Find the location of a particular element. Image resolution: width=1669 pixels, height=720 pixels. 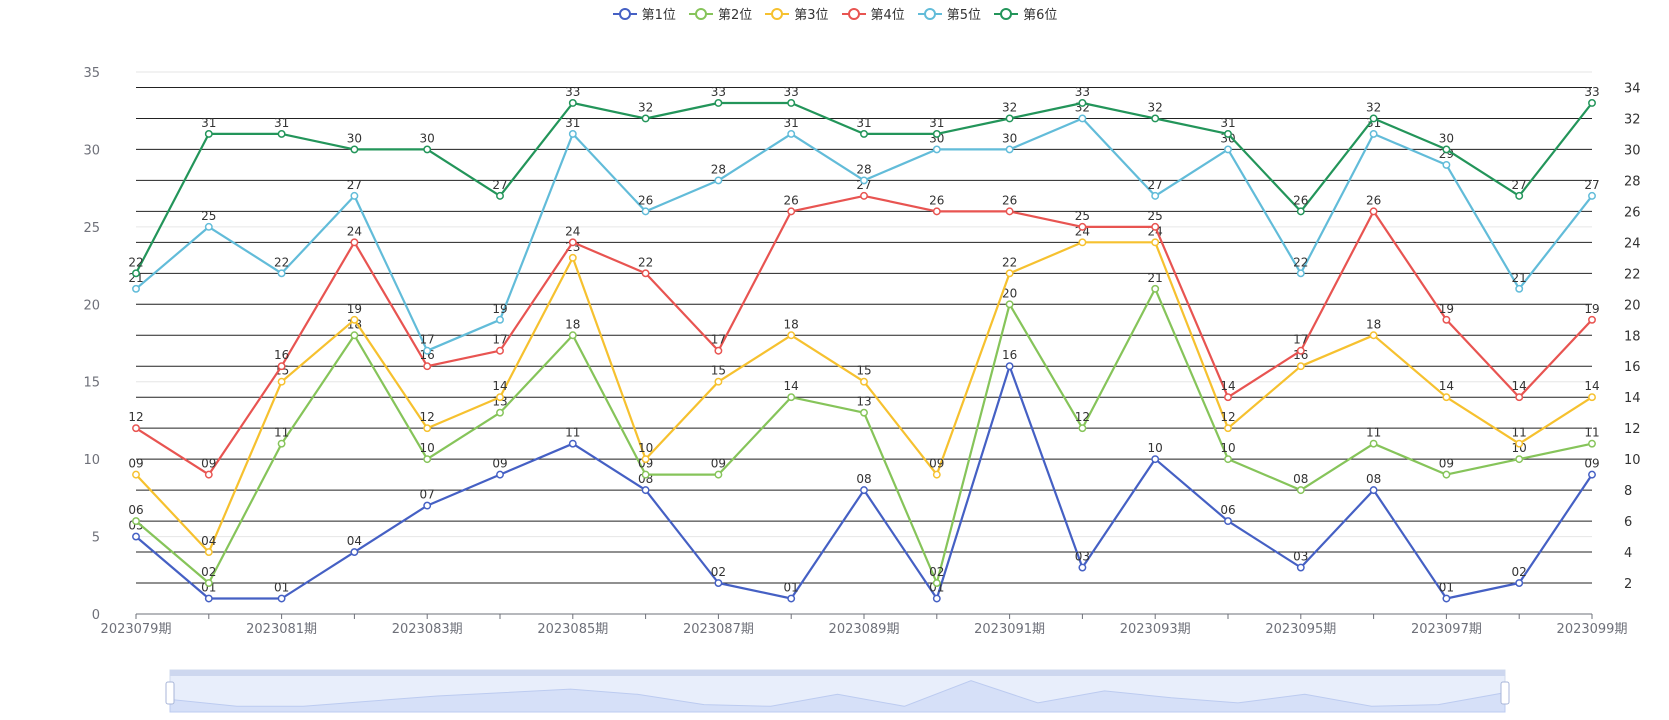

legend-item-6: 第6位 is located at coordinates (1025, 13).